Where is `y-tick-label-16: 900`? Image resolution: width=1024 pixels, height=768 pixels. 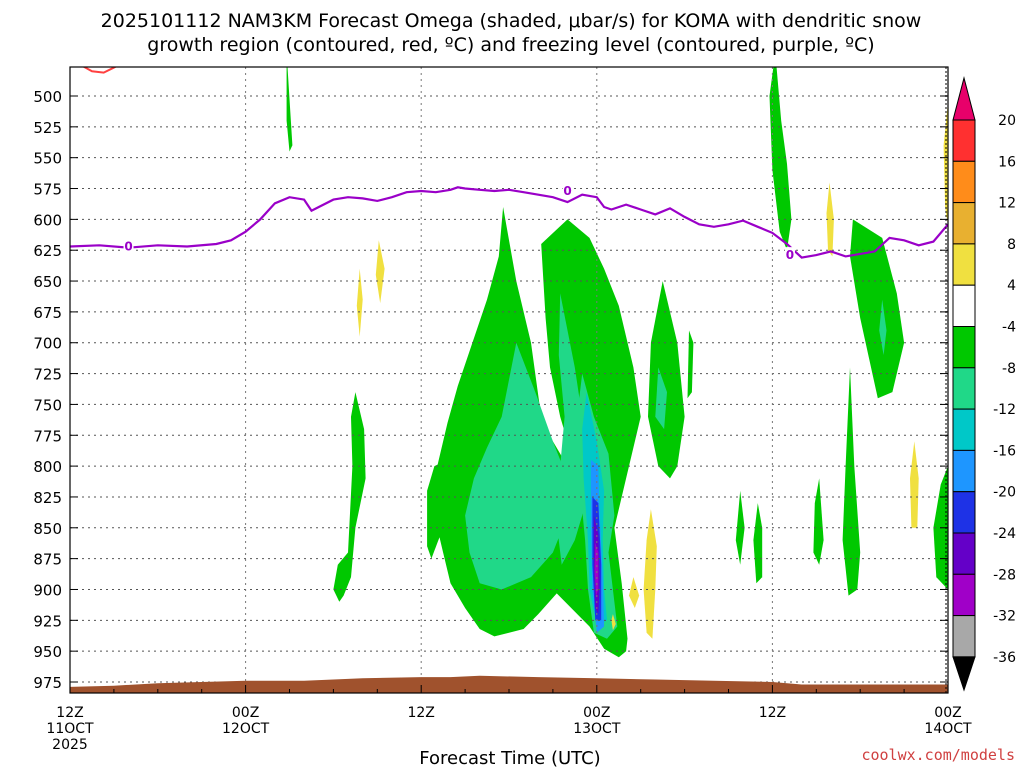 y-tick-label-16: 900 is located at coordinates (47, 590).